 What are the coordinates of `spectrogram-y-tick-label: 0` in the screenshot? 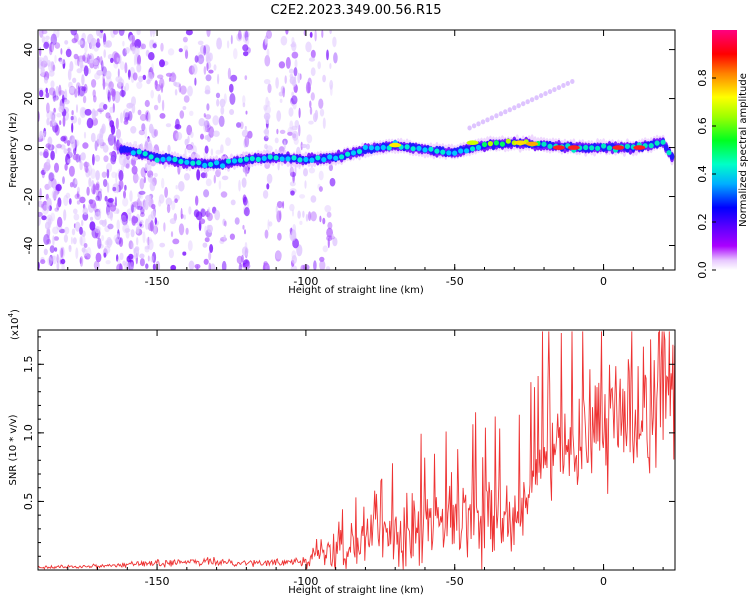 It's located at (28, 147).